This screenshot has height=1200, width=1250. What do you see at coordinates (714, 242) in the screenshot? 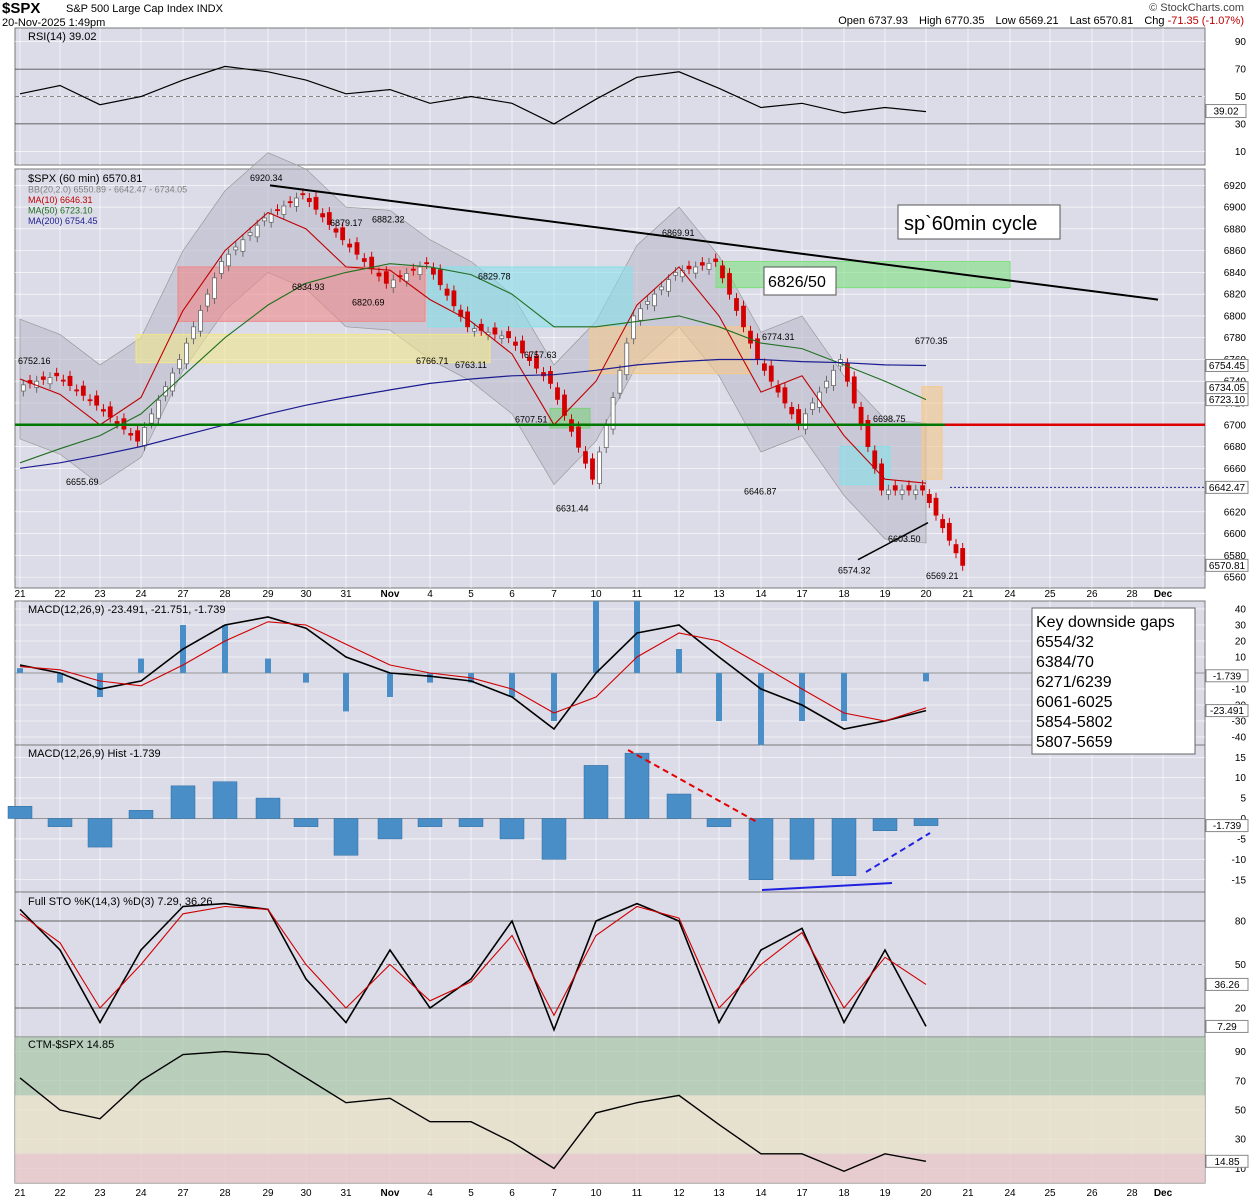
I see `downtrend-line` at bounding box center [714, 242].